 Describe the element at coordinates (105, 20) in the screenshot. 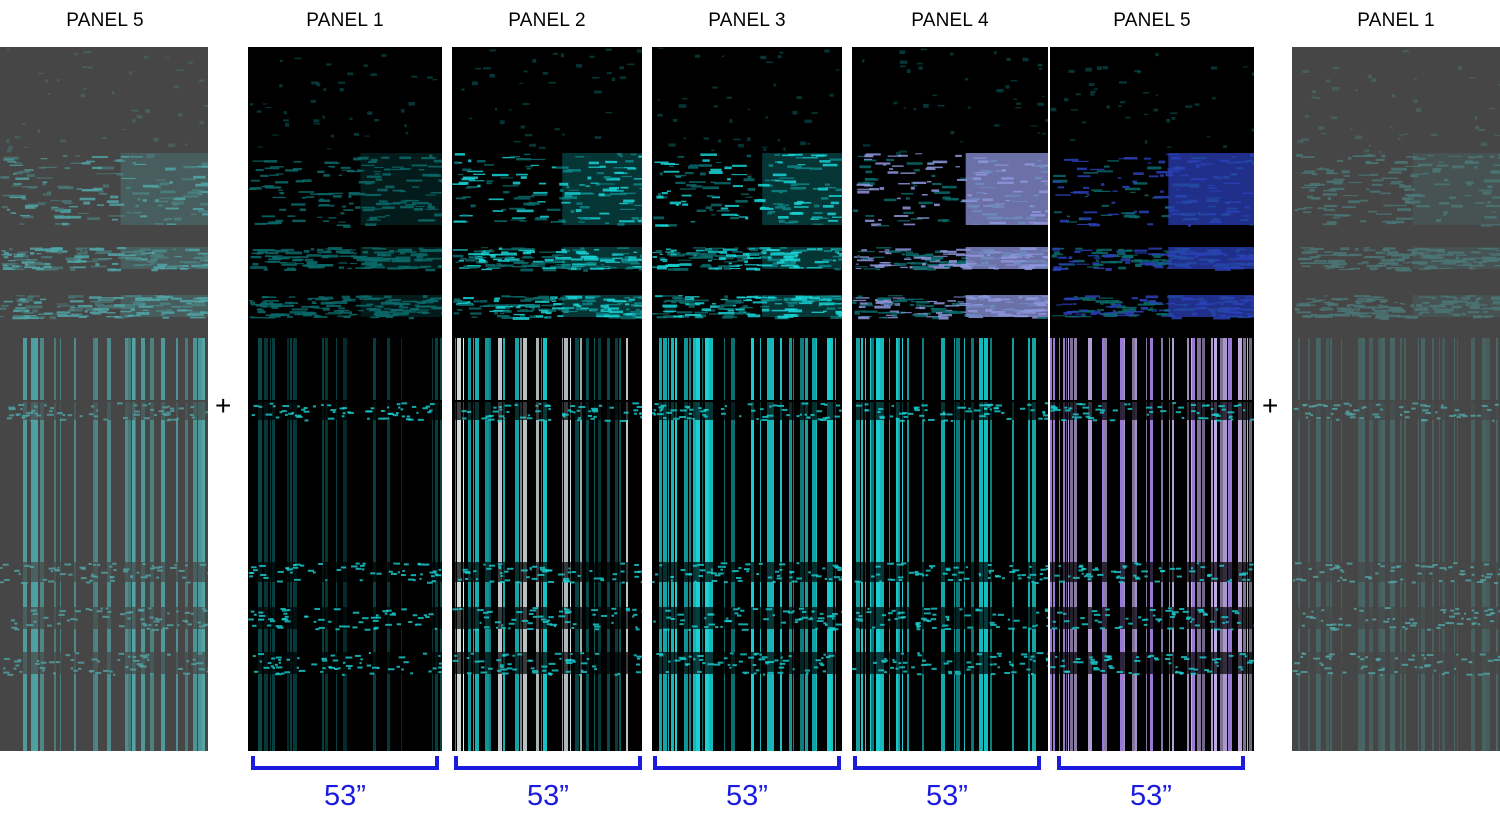

I see `panel-label-left-repeat: PANEL 5` at that location.